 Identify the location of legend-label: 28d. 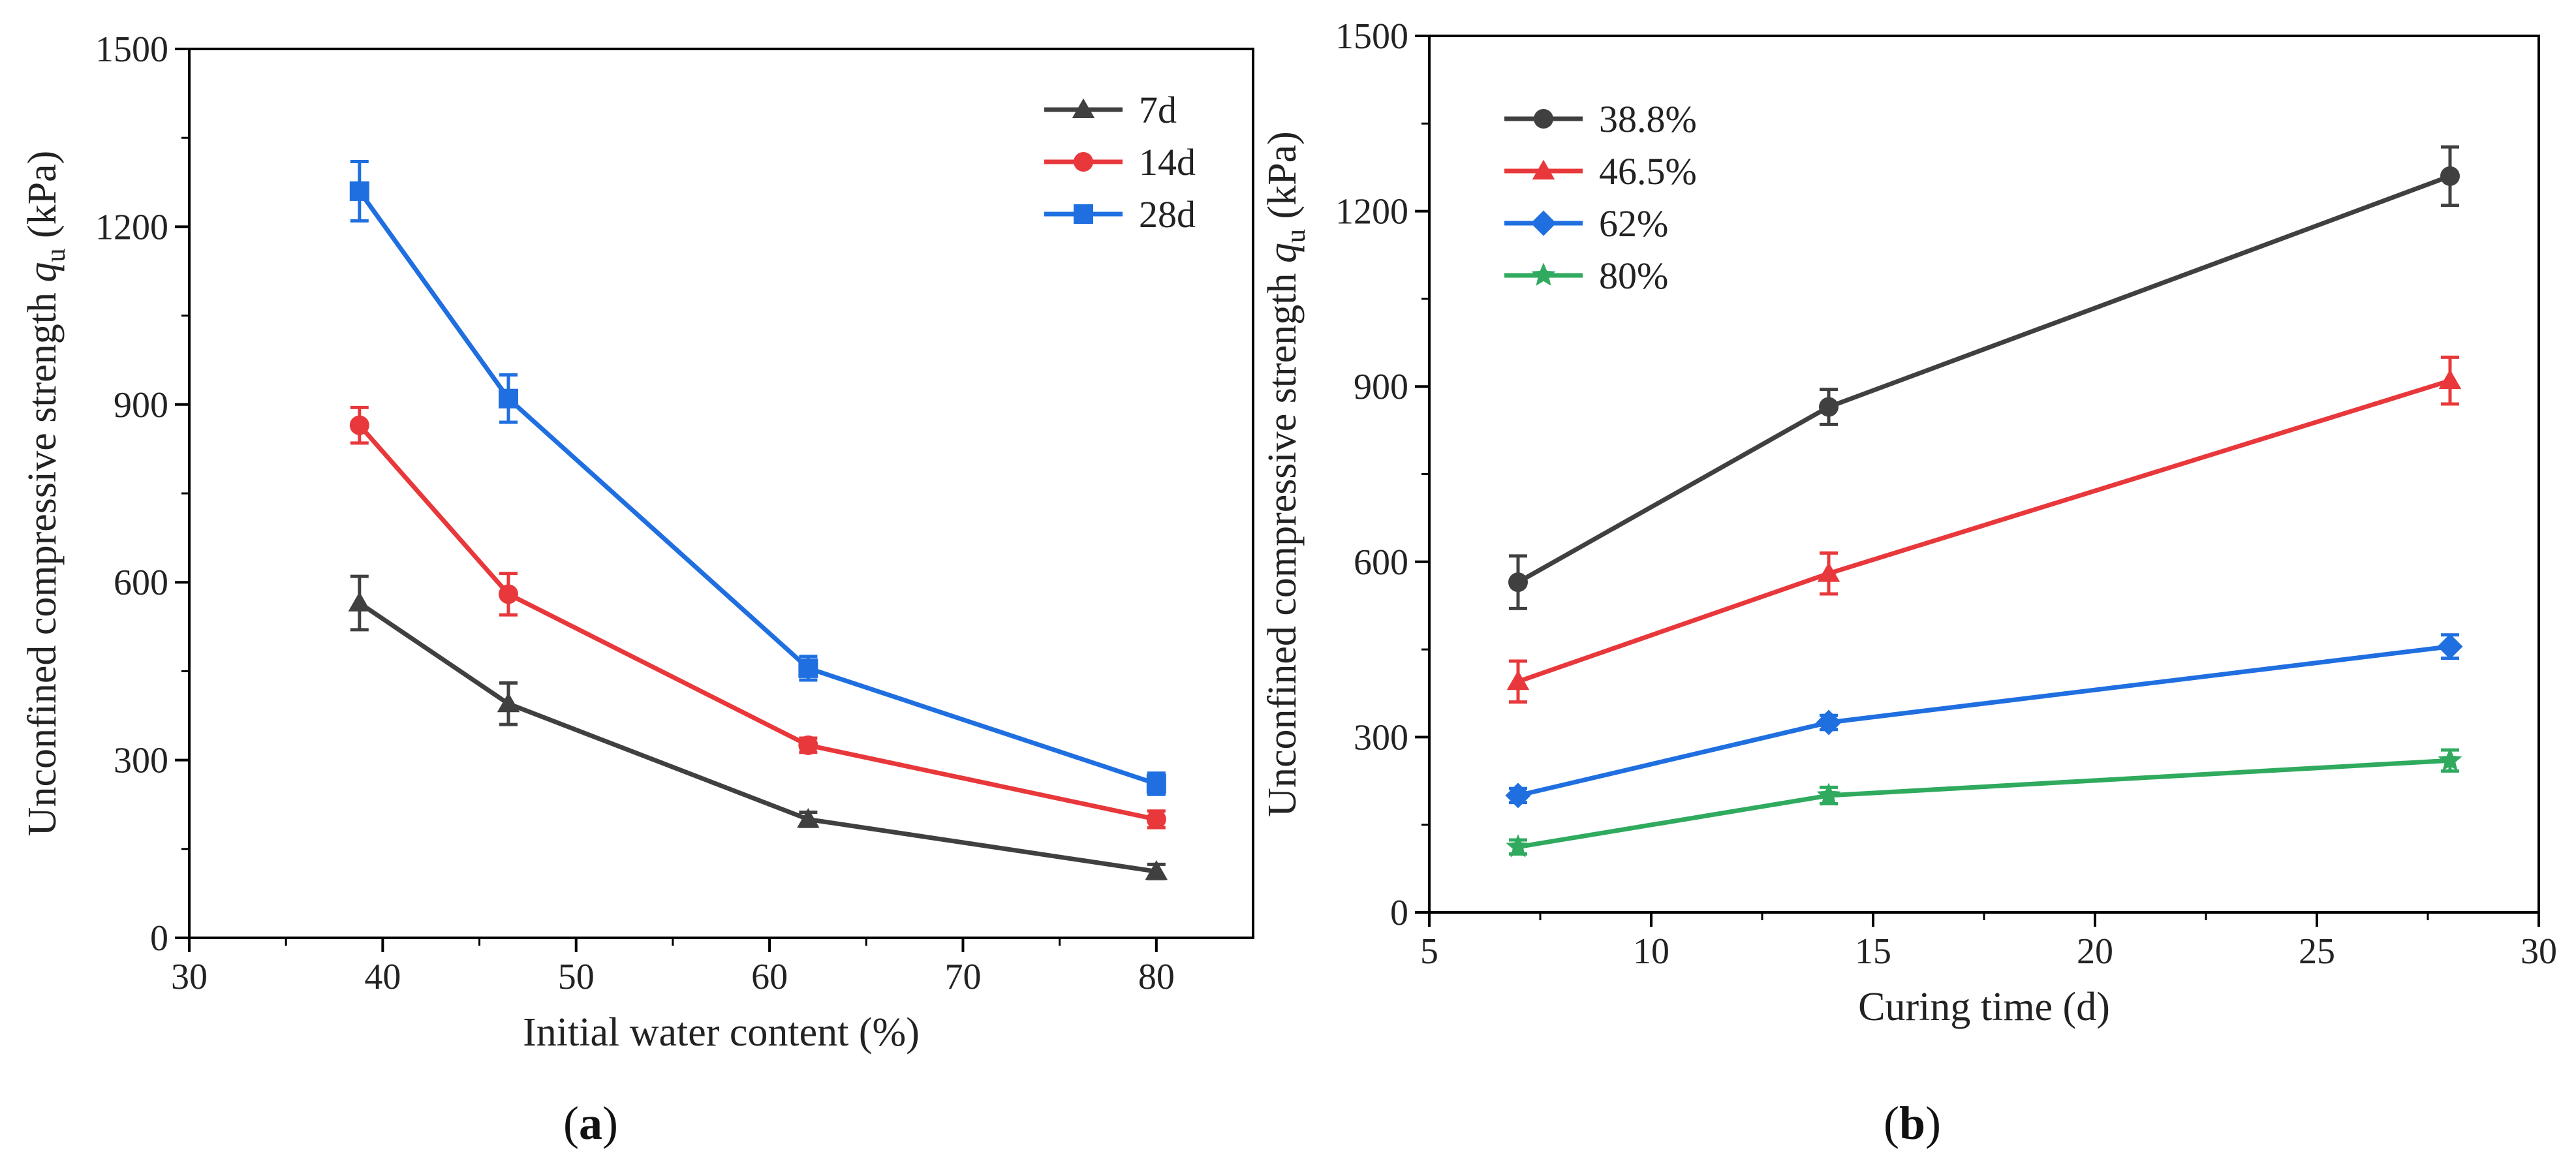
(1167, 214).